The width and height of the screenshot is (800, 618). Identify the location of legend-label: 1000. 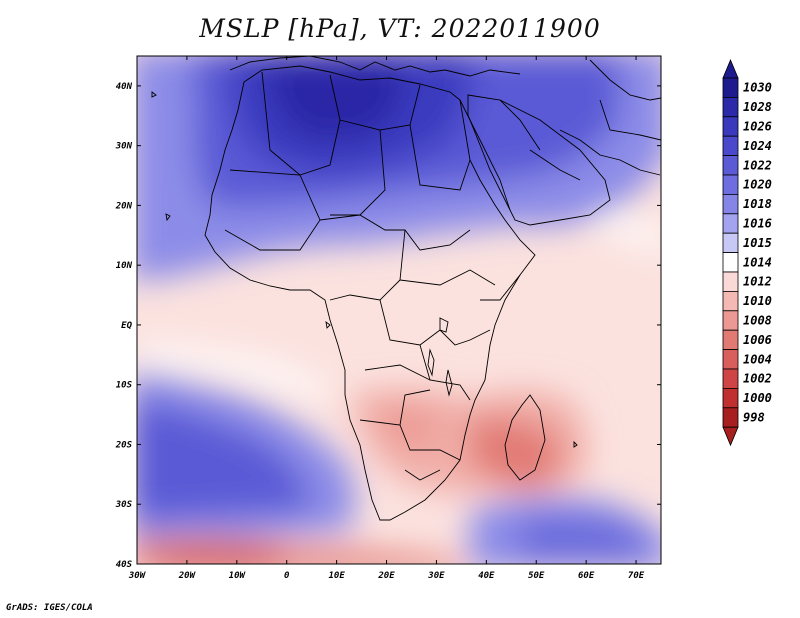
(757, 398).